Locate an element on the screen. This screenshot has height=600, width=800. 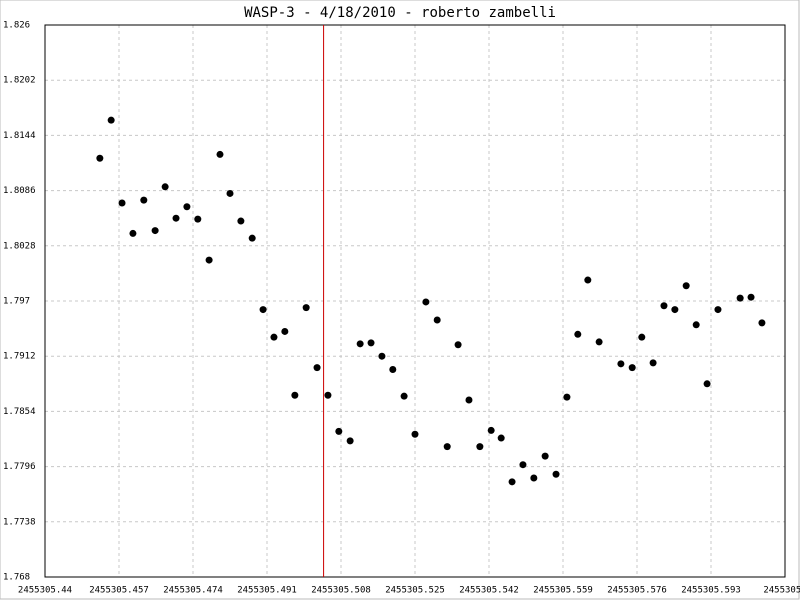
x-tick-label: 2455305.474 is located at coordinates (193, 591).